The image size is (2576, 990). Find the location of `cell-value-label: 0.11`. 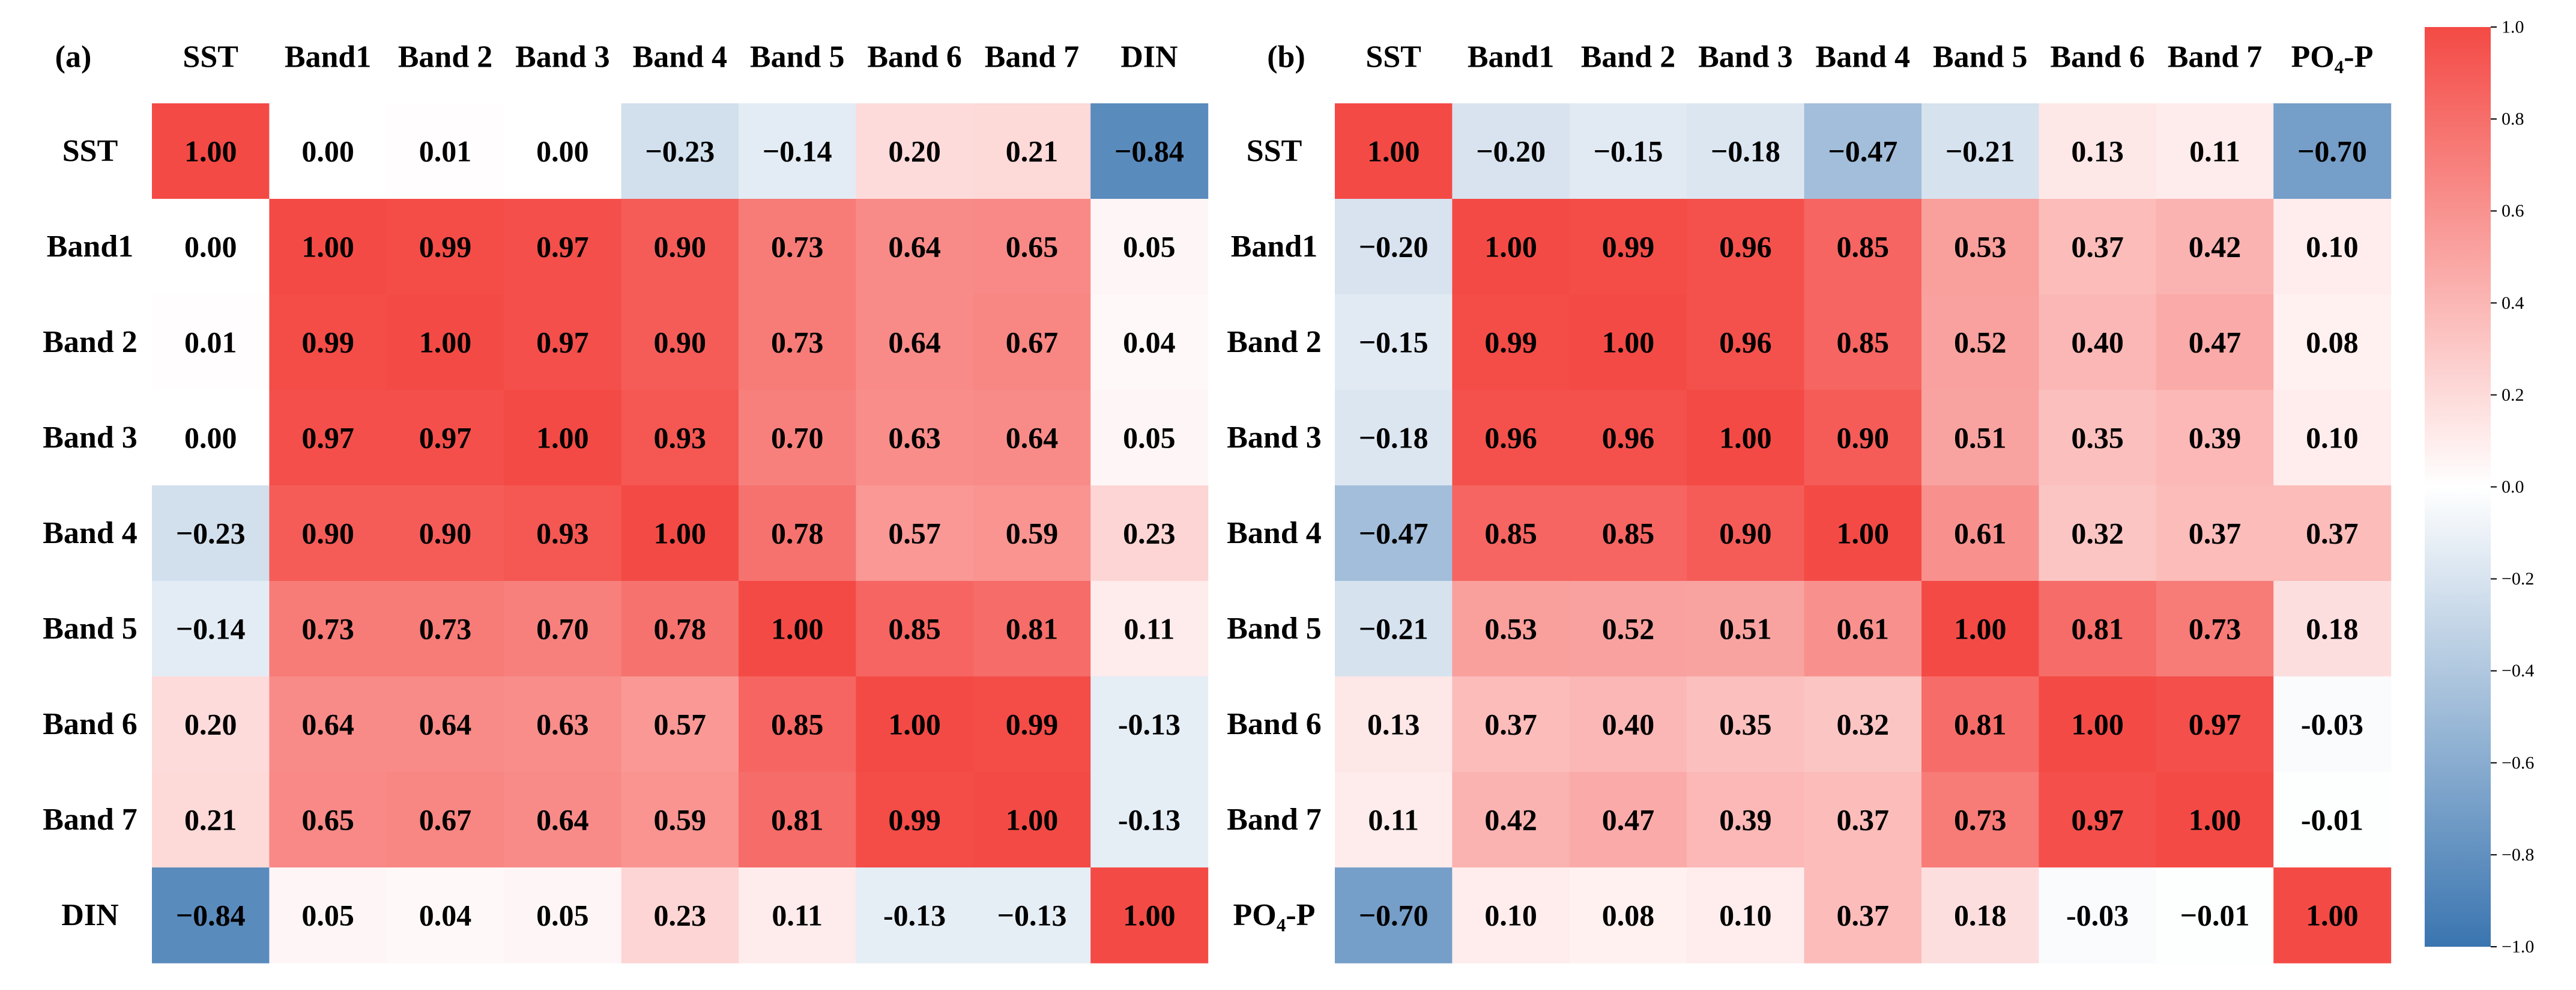

cell-value-label: 0.11 is located at coordinates (1149, 629).